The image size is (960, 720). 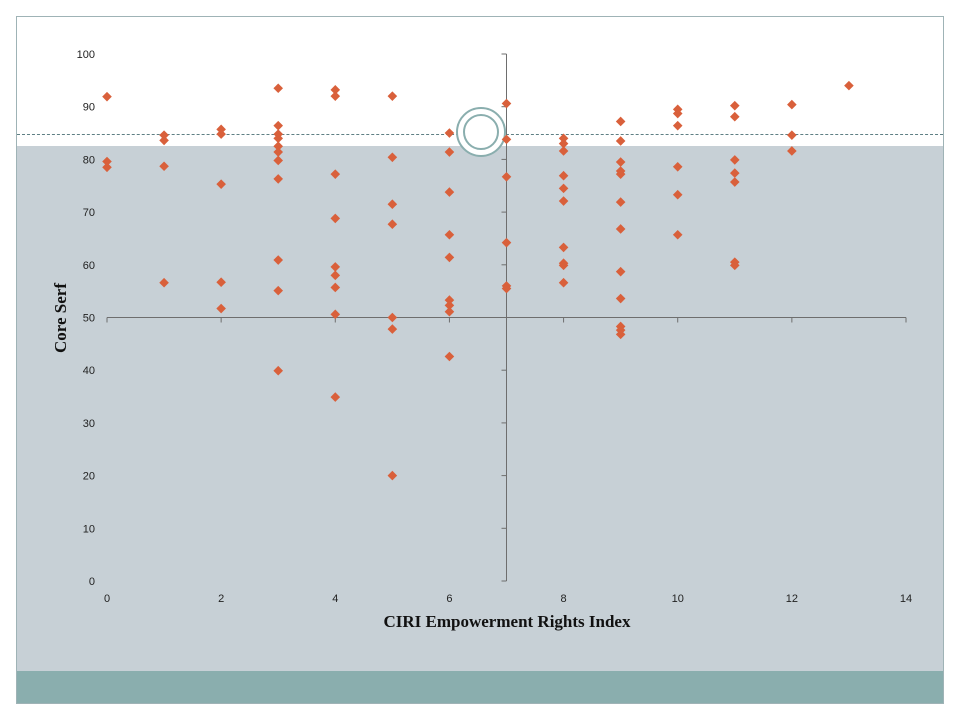 I want to click on x-axis-title: CIRI Empowerment Rights Index, so click(x=507, y=621).